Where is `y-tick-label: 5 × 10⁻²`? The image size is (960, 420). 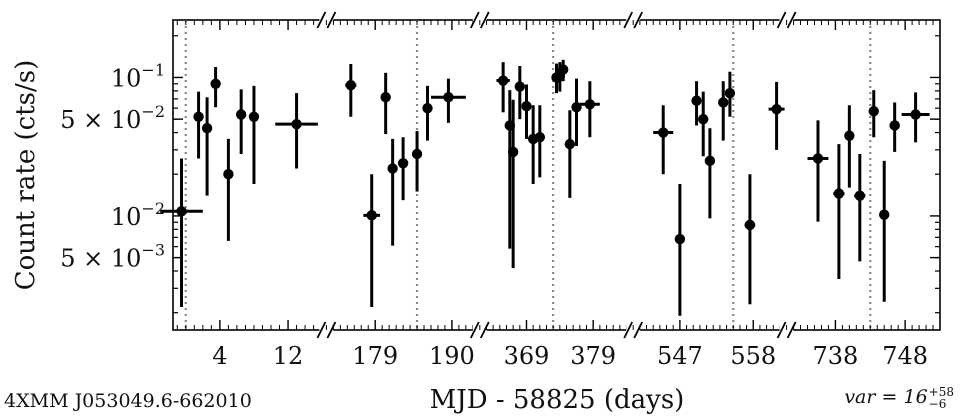
y-tick-label: 5 × 10⁻² is located at coordinates (112, 118).